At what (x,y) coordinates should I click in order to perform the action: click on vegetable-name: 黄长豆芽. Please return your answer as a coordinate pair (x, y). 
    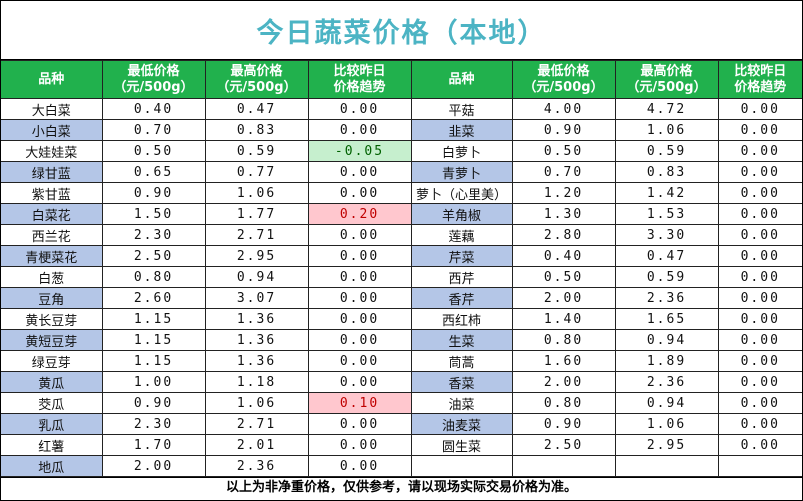
    Looking at the image, I should click on (52, 319).